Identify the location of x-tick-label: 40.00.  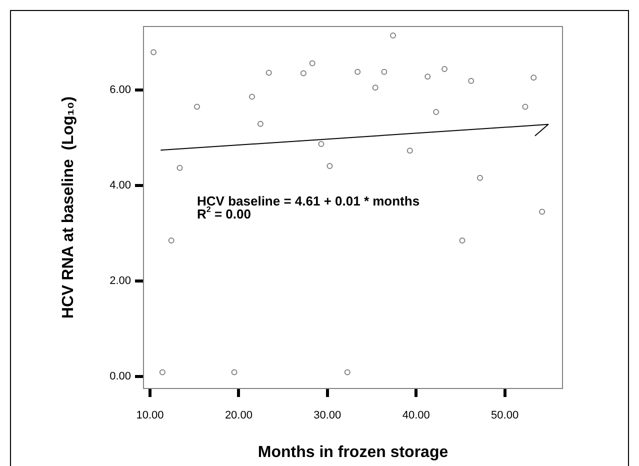
(416, 416).